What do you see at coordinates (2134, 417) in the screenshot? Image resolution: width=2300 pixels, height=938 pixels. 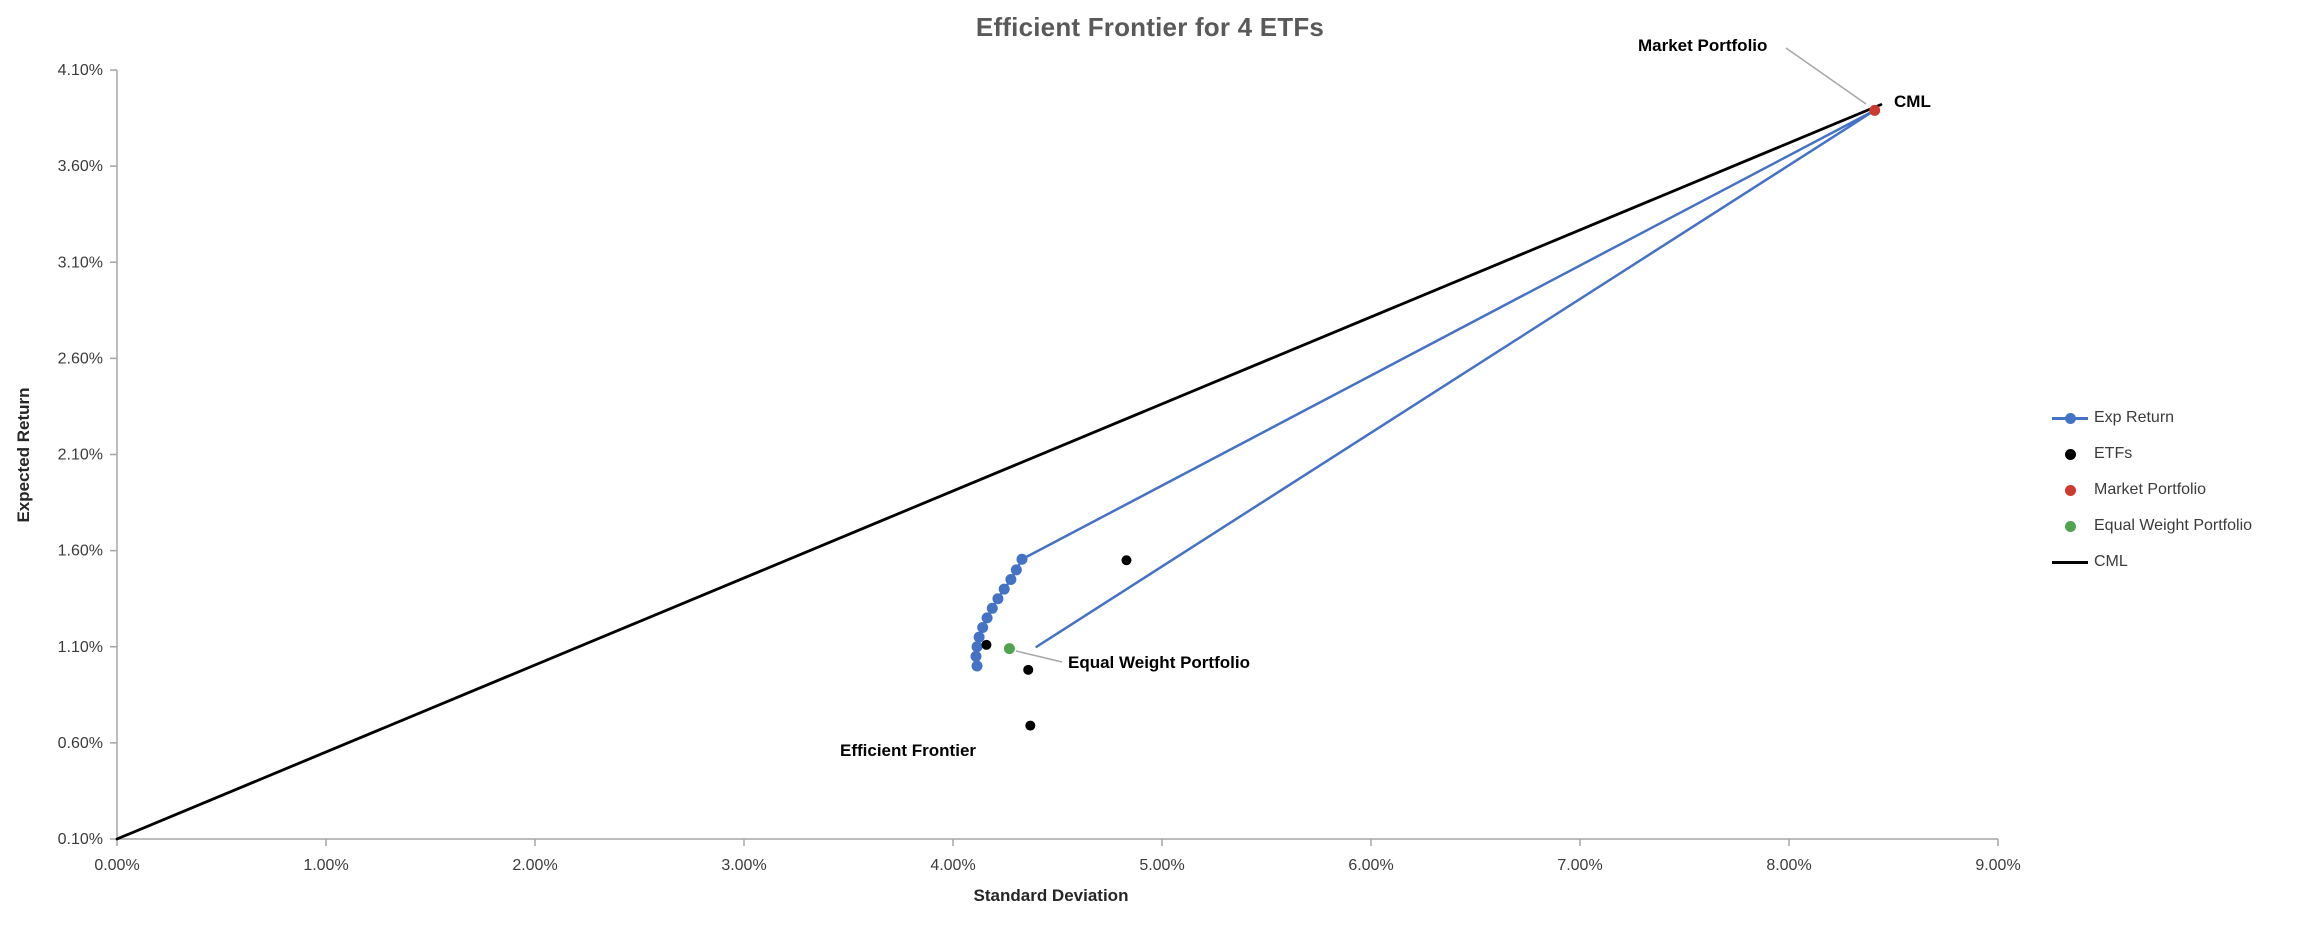 I see `legend-label-exp-return: Exp Return` at bounding box center [2134, 417].